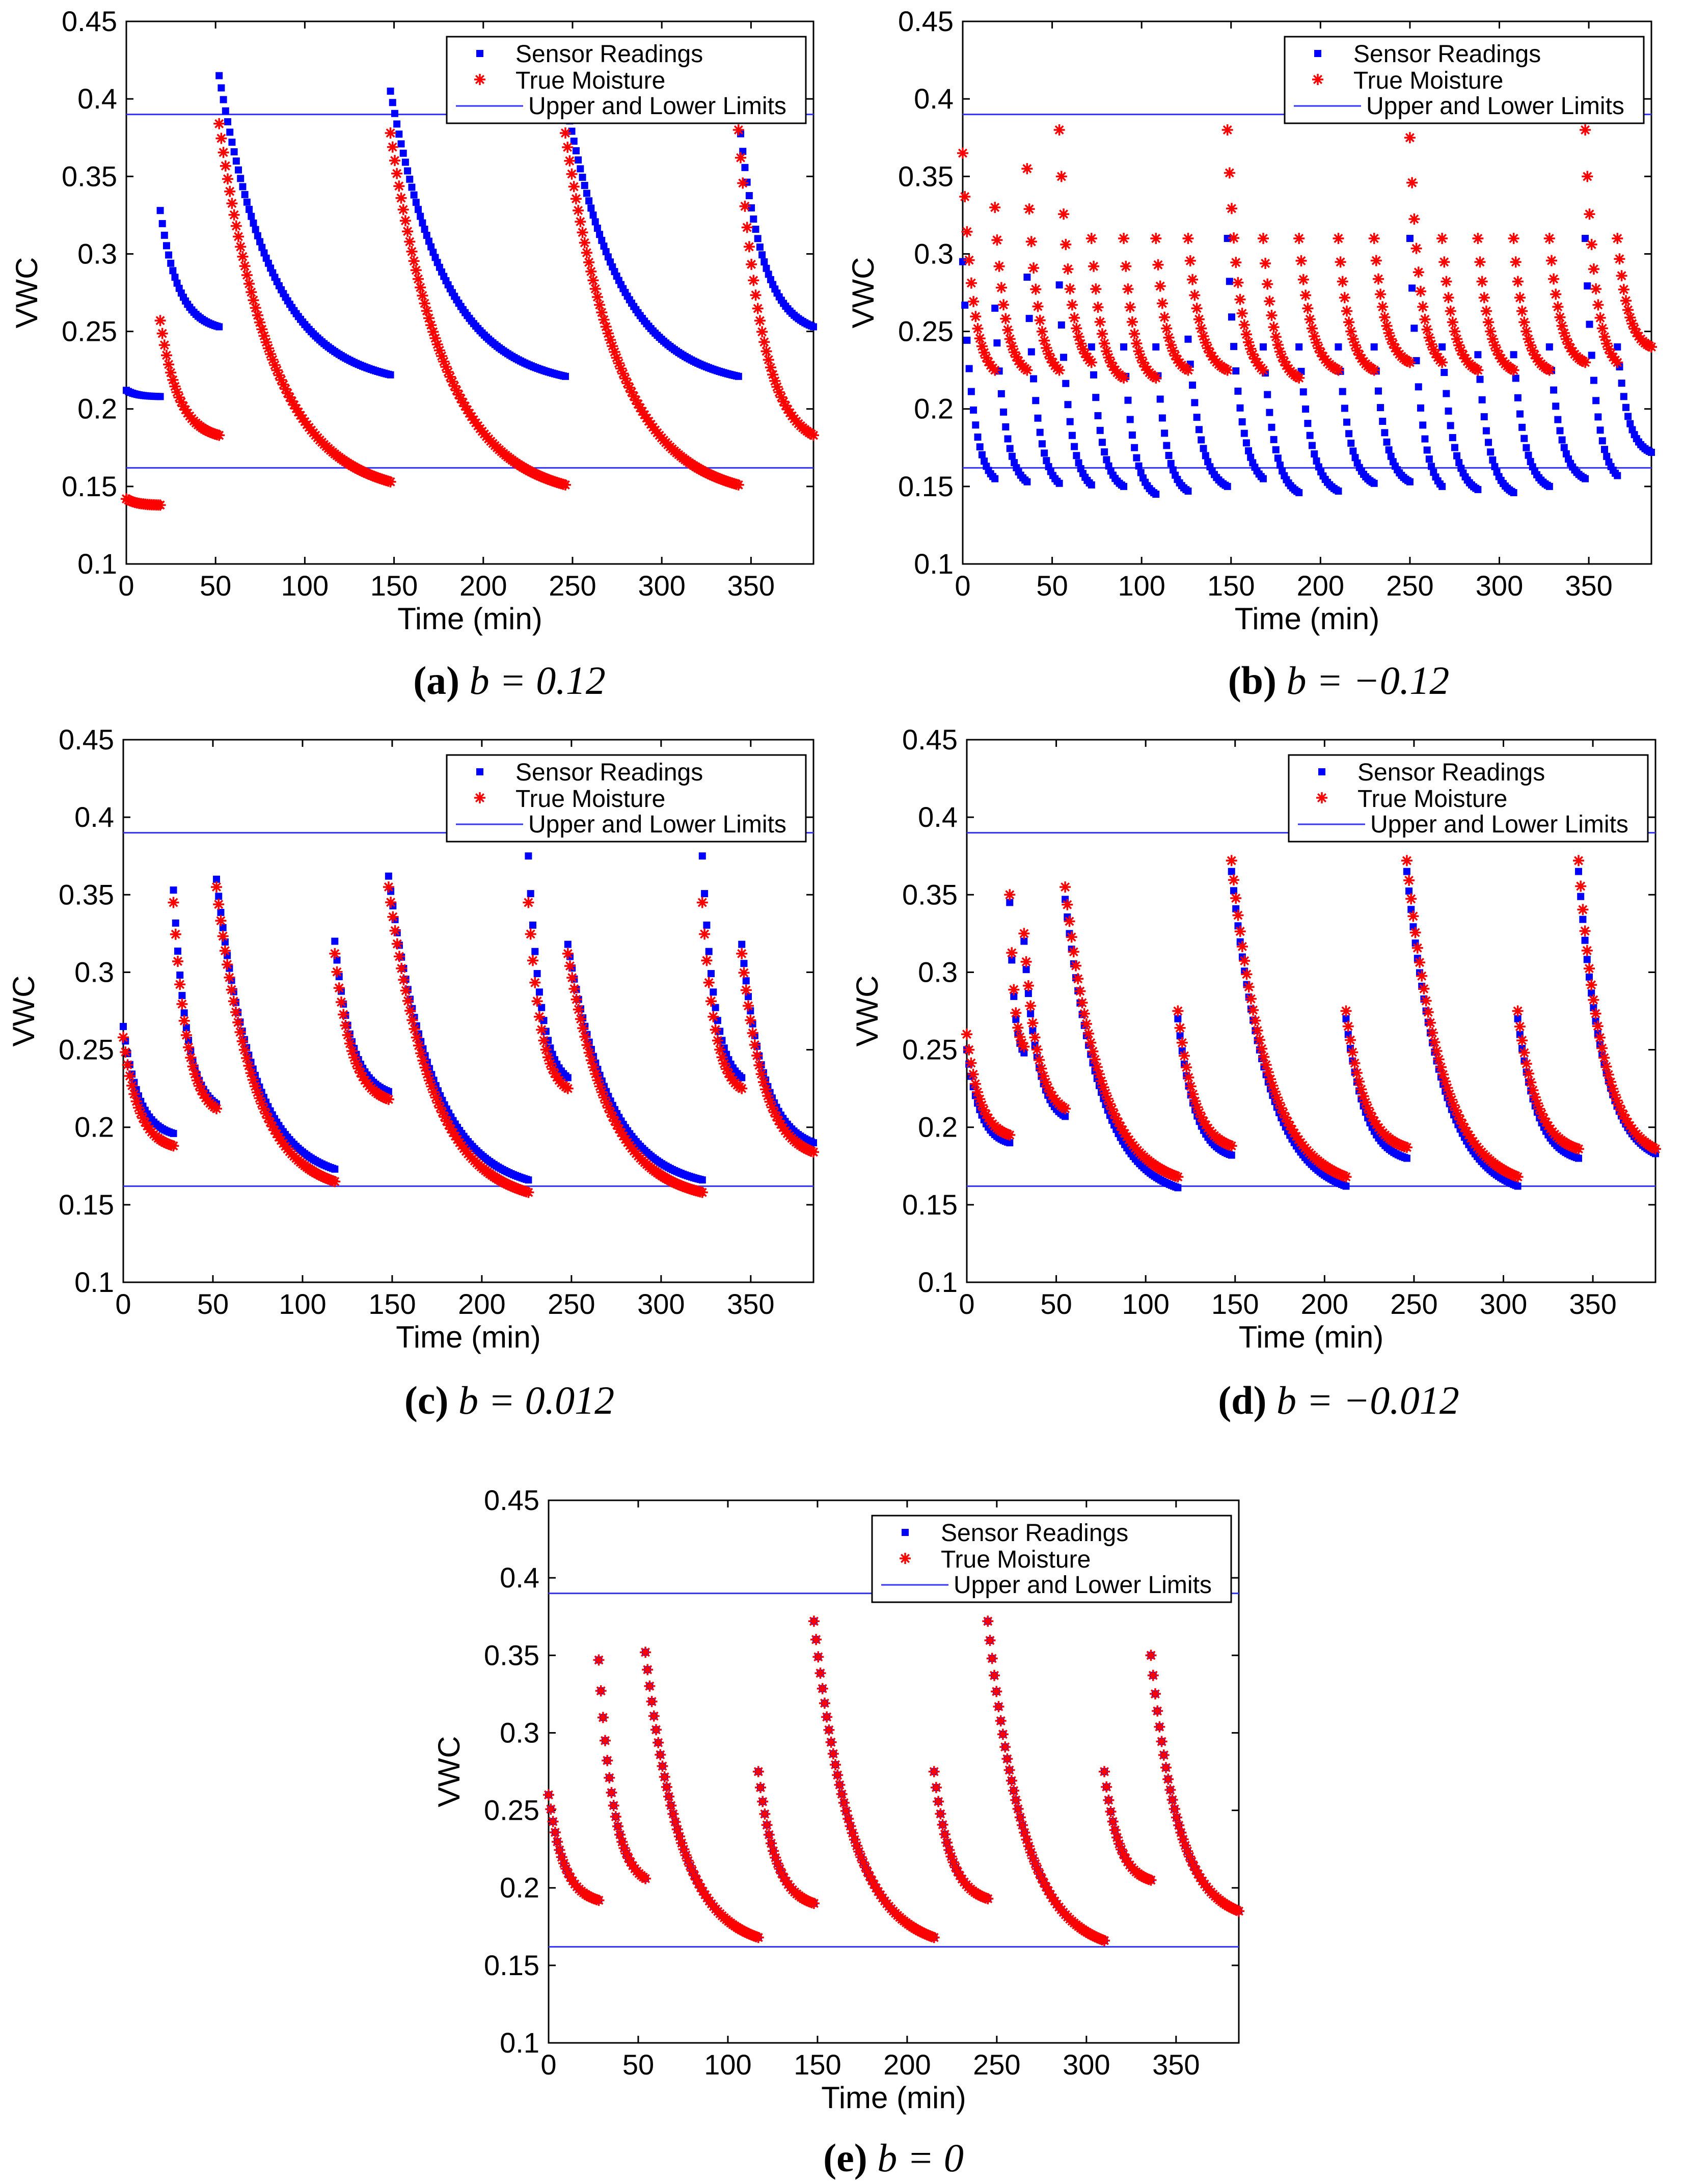 This screenshot has width=1684, height=2184. What do you see at coordinates (468, 1039) in the screenshot?
I see `series-true-moisture` at bounding box center [468, 1039].